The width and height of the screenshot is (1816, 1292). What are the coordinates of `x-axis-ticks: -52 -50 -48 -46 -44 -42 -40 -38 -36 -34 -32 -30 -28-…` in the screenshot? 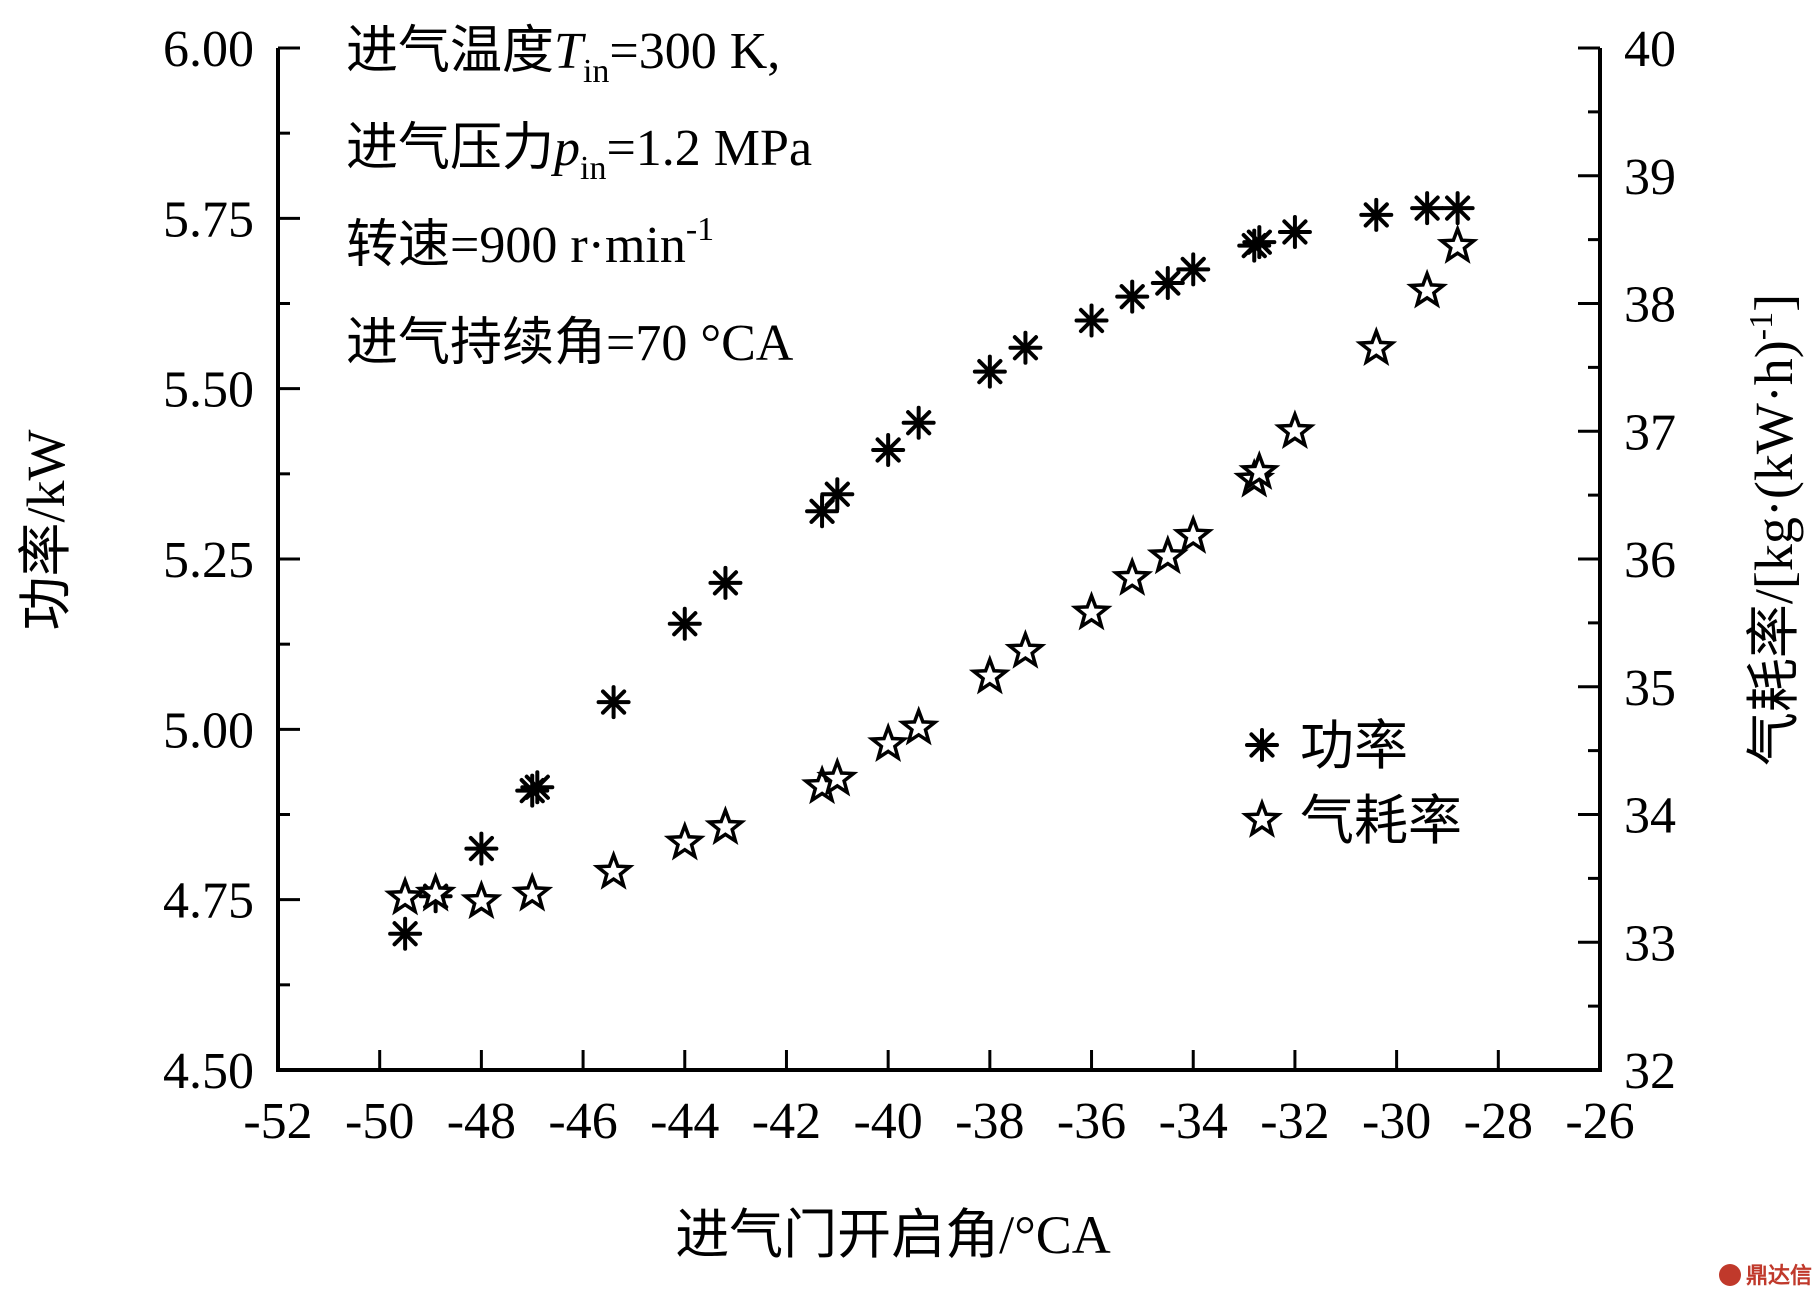 It's located at (939, 1100).